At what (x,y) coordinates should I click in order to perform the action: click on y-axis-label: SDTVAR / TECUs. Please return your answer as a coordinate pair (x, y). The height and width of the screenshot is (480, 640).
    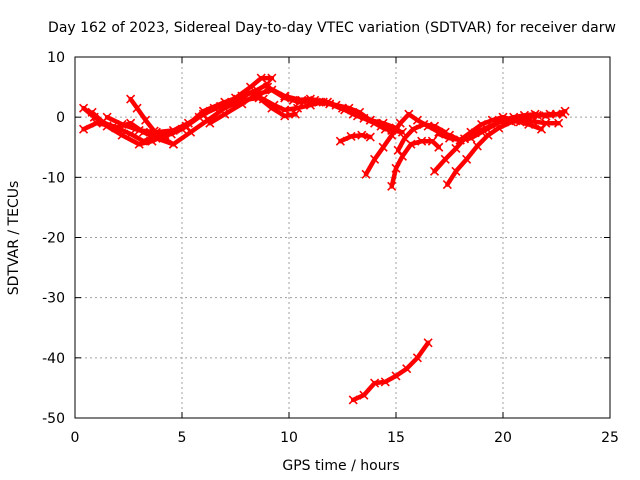
    Looking at the image, I should click on (14, 238).